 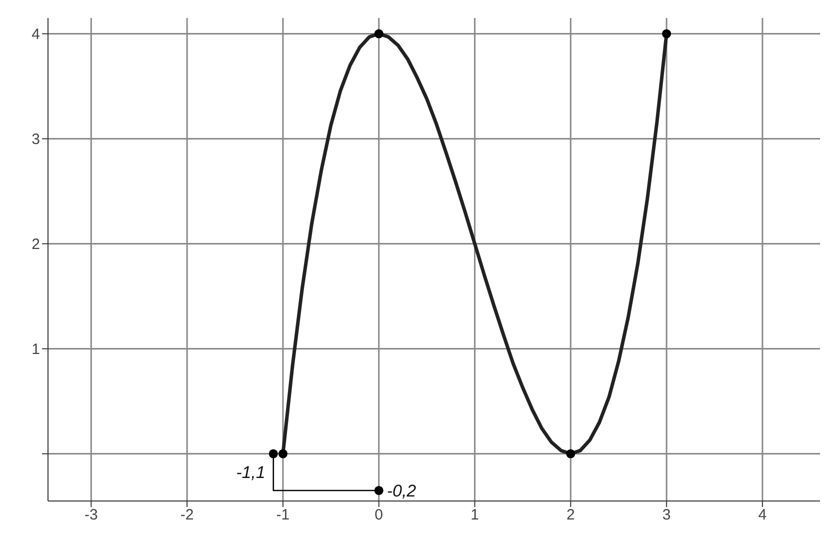 I want to click on x-tick-label: 1, so click(x=474, y=515).